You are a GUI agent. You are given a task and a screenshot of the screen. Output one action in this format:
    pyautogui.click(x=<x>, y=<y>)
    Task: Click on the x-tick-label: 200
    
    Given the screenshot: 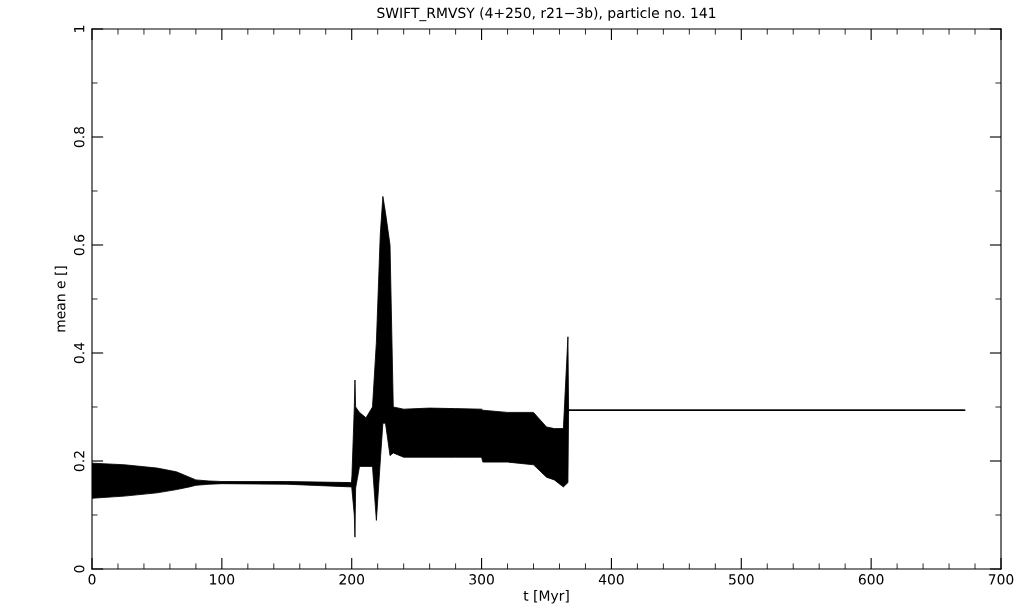 What is the action you would take?
    pyautogui.click(x=352, y=579)
    